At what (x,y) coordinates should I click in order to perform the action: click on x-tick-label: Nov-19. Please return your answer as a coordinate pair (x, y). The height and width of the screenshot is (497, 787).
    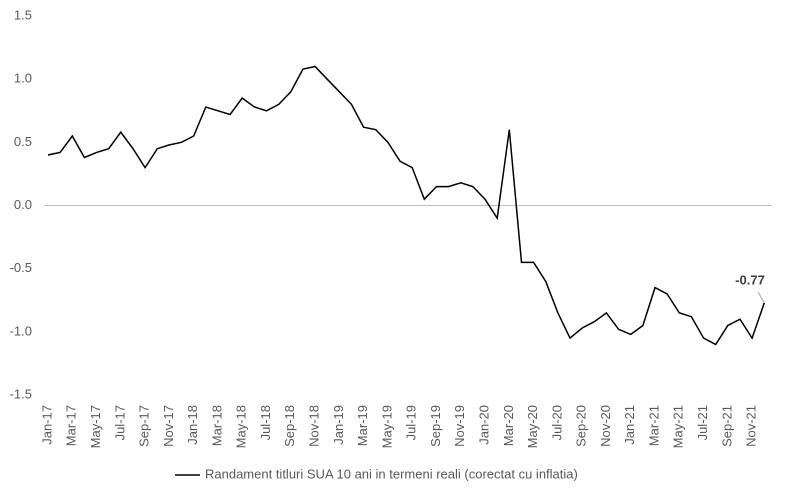
    Looking at the image, I should click on (459, 426).